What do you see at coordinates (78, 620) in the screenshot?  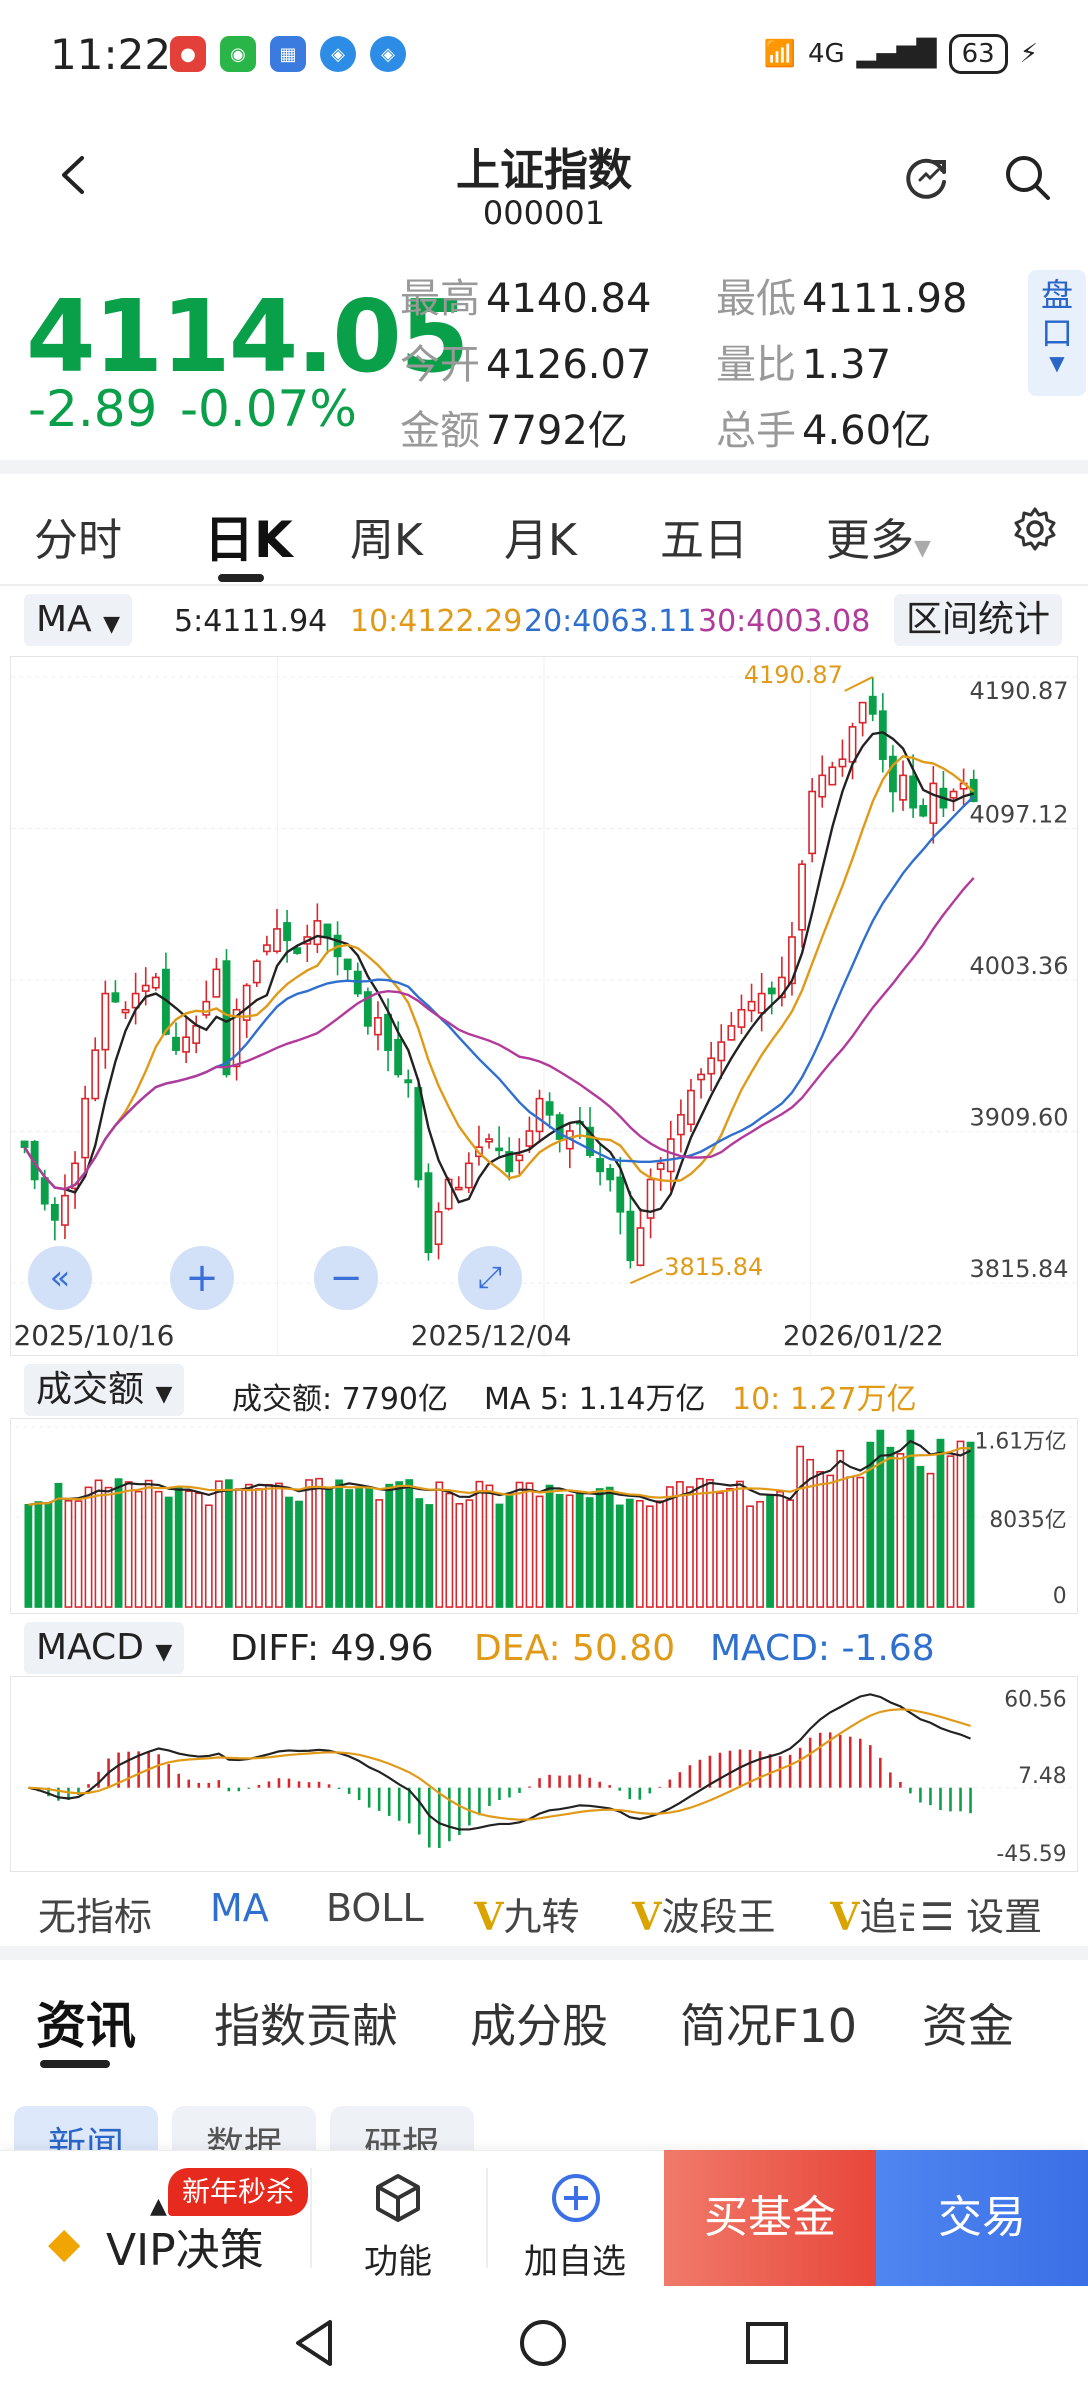 I see `indicator-selector: MA ▼` at bounding box center [78, 620].